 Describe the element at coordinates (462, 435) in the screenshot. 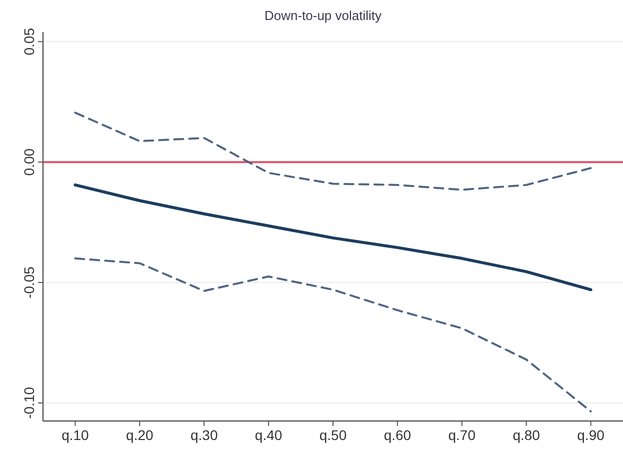

I see `x-tick-label: q.70` at that location.